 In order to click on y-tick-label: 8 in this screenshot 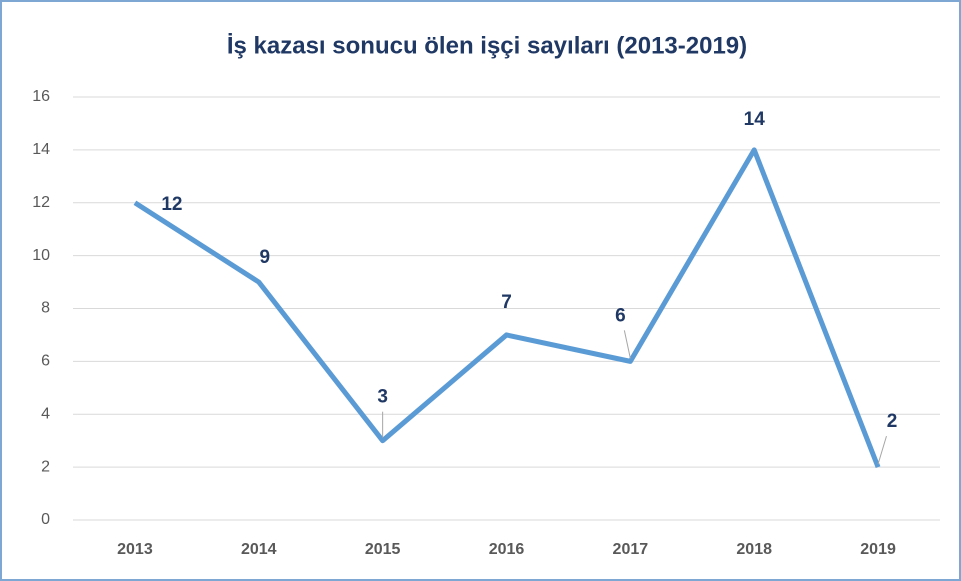, I will do `click(45, 308)`.